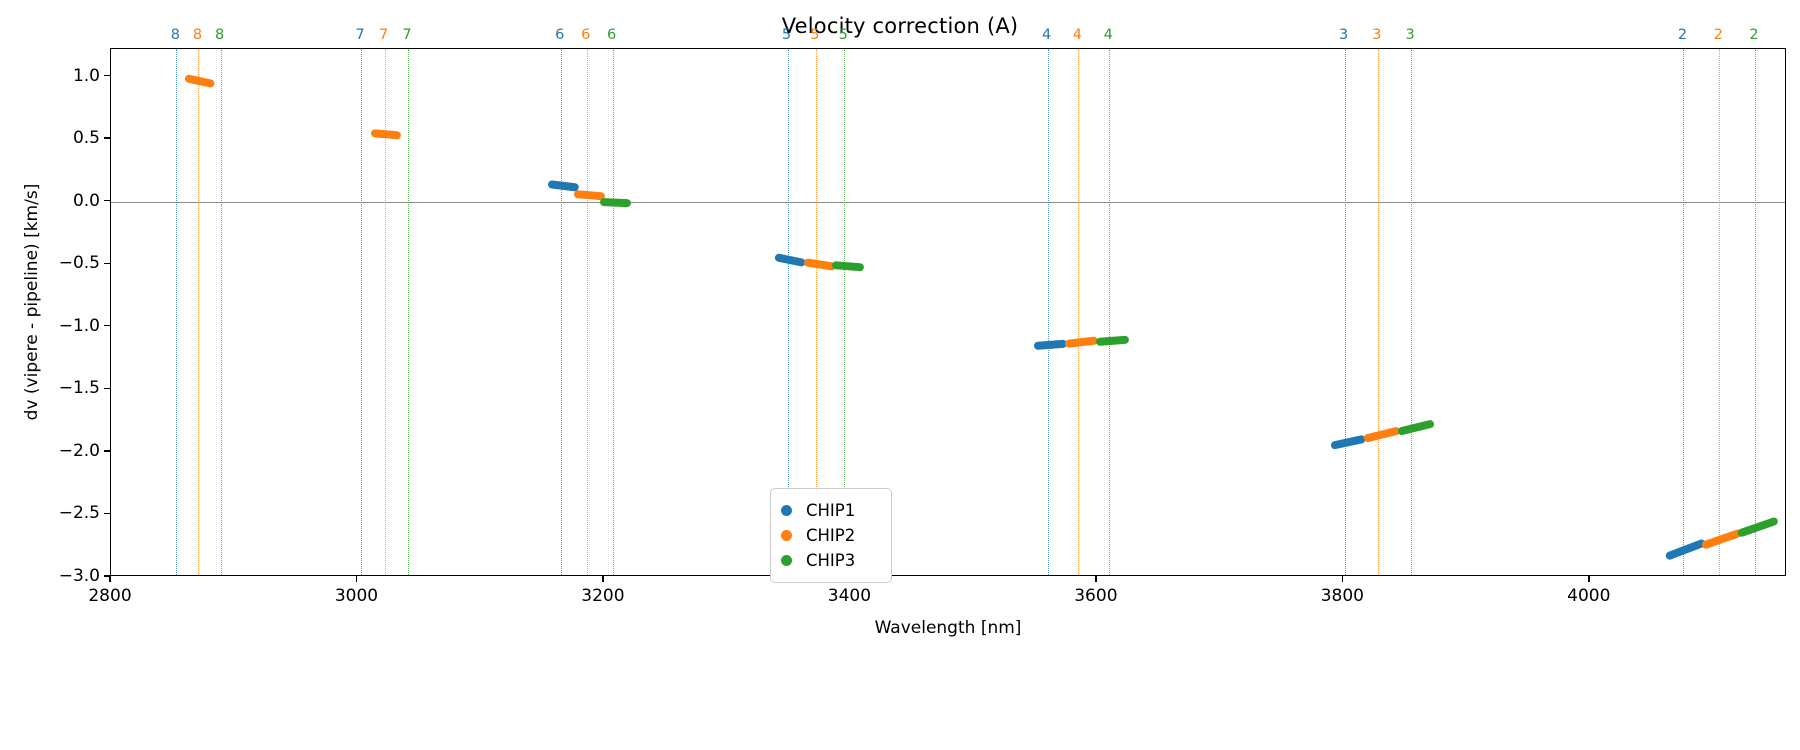 The width and height of the screenshot is (1800, 750). What do you see at coordinates (1077, 35) in the screenshot?
I see `order-label-4-chip2: 4` at bounding box center [1077, 35].